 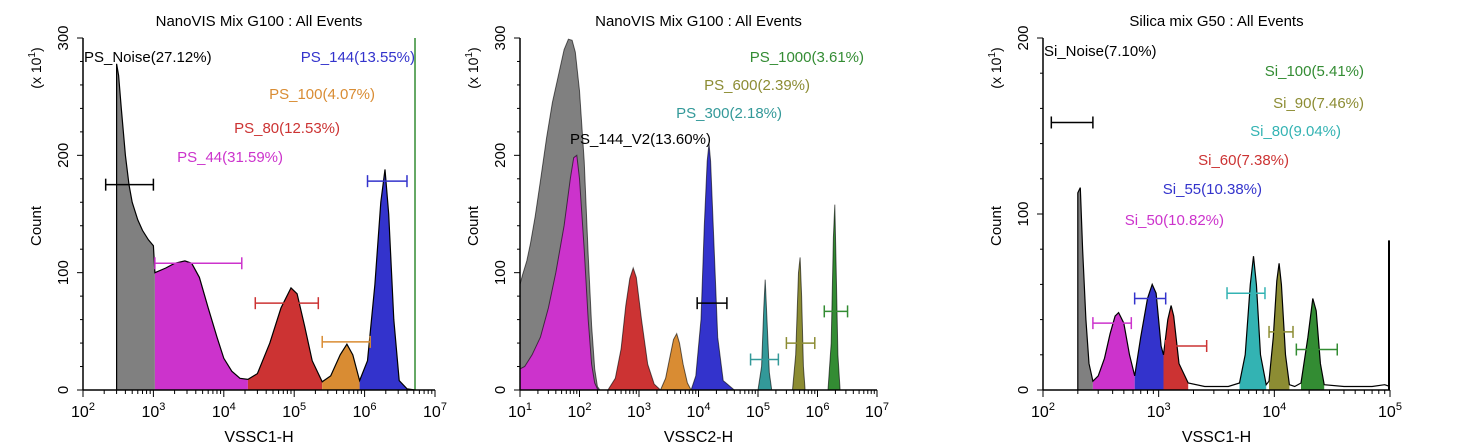 What do you see at coordinates (148, 57) in the screenshot?
I see `gate-label: PS_Noise(27.12%)` at bounding box center [148, 57].